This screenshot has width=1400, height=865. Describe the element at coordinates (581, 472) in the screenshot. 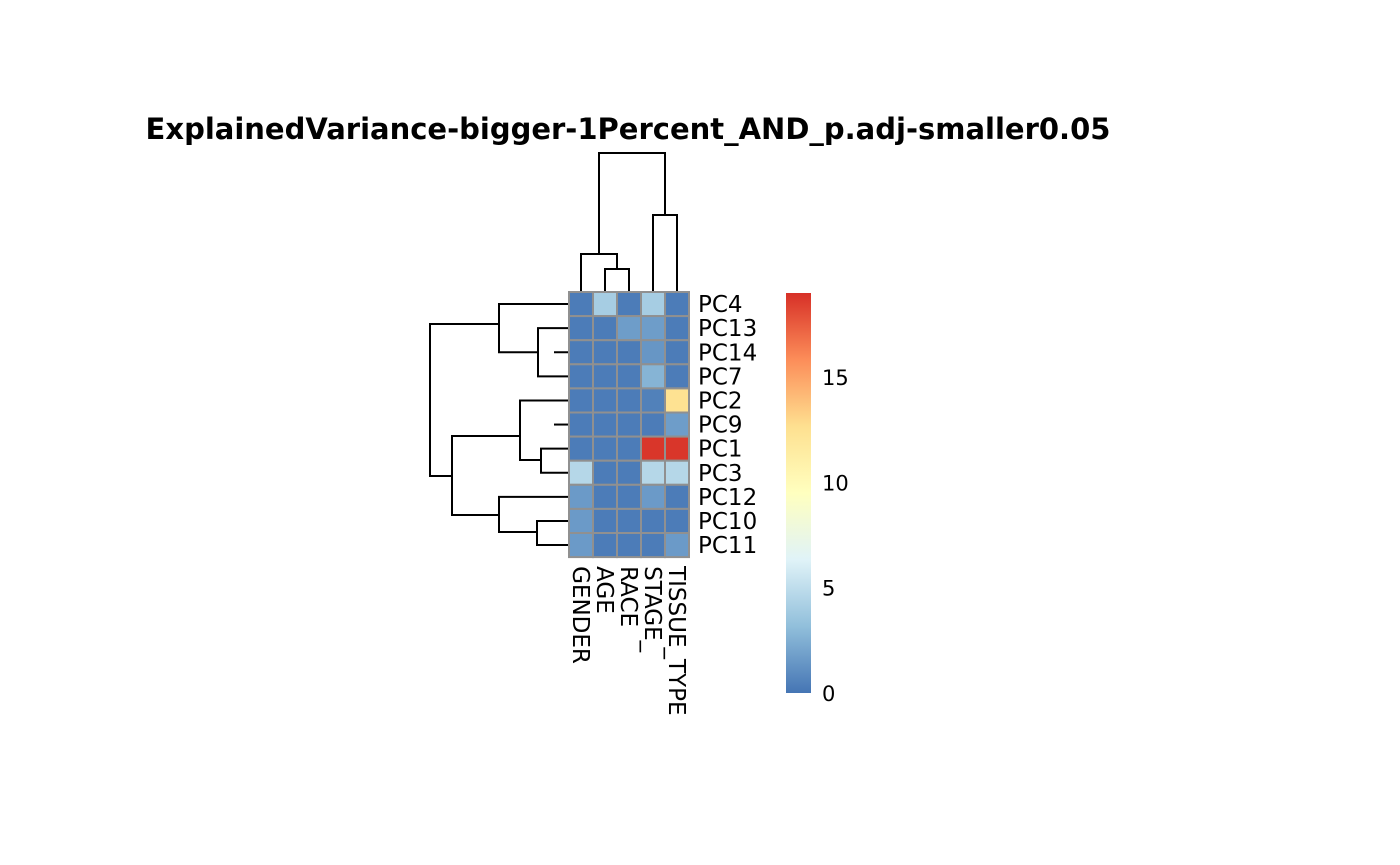

I see `heatmap-cell-PC3-GENDER` at that location.